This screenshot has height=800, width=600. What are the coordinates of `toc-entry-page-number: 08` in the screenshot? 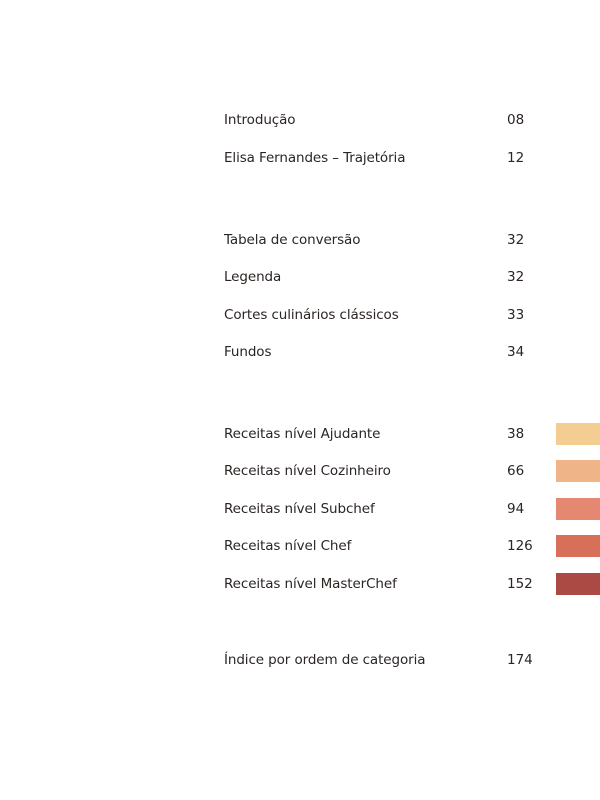 It's located at (516, 120).